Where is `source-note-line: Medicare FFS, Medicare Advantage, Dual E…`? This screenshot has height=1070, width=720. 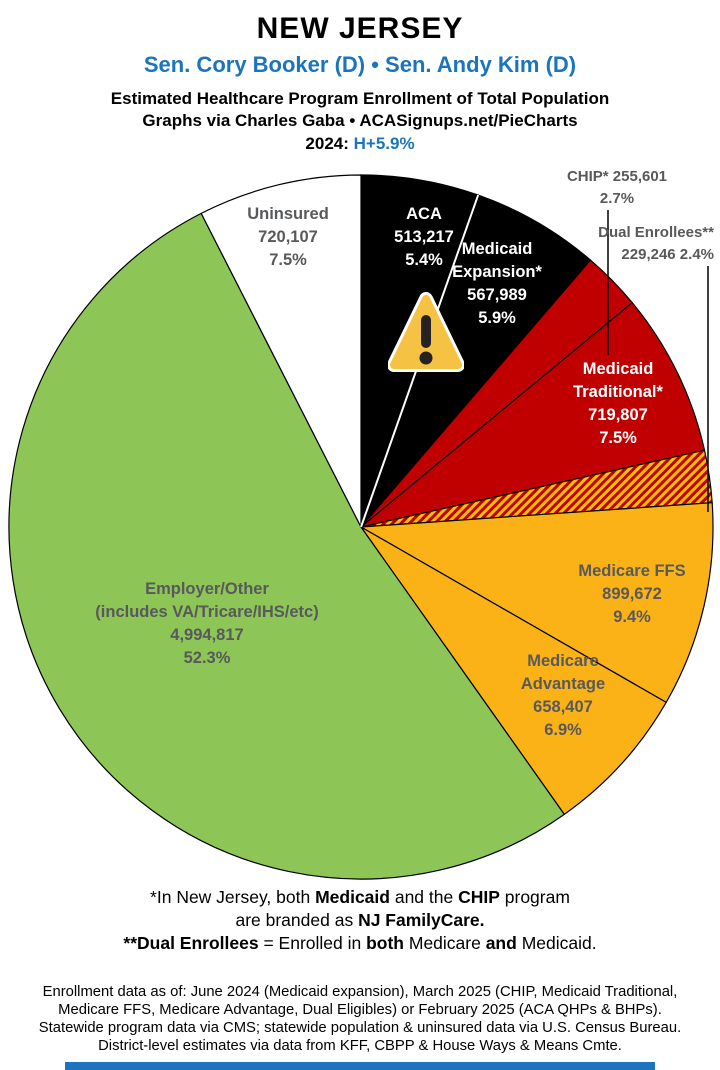 source-note-line: Medicare FFS, Medicare Advantage, Dual E… is located at coordinates (360, 1010).